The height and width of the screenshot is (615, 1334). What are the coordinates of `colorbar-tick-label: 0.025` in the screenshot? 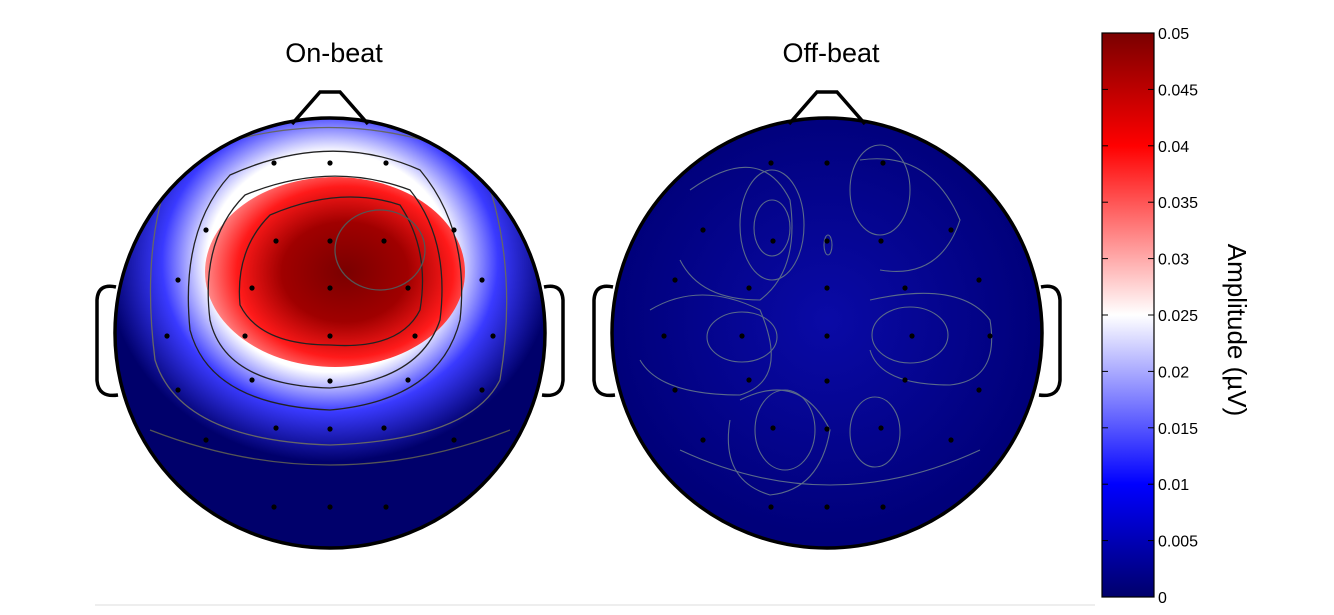 It's located at (1178, 316).